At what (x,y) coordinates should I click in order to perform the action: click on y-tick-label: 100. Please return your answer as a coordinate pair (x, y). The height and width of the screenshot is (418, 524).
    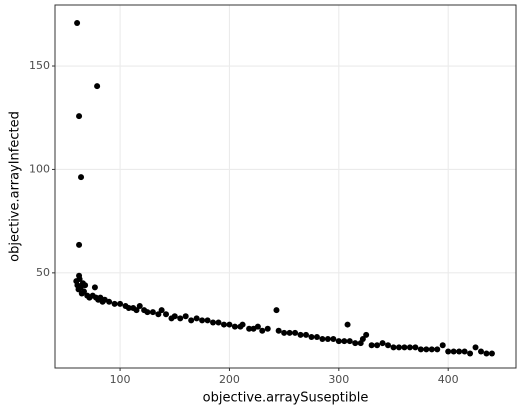
    Looking at the image, I should click on (39, 168).